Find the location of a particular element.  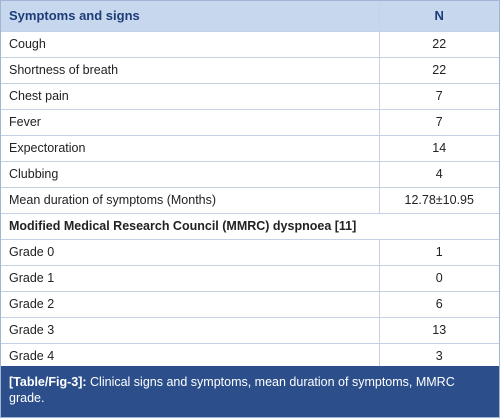

table-row: Shortness of breath 22 is located at coordinates (250, 70).